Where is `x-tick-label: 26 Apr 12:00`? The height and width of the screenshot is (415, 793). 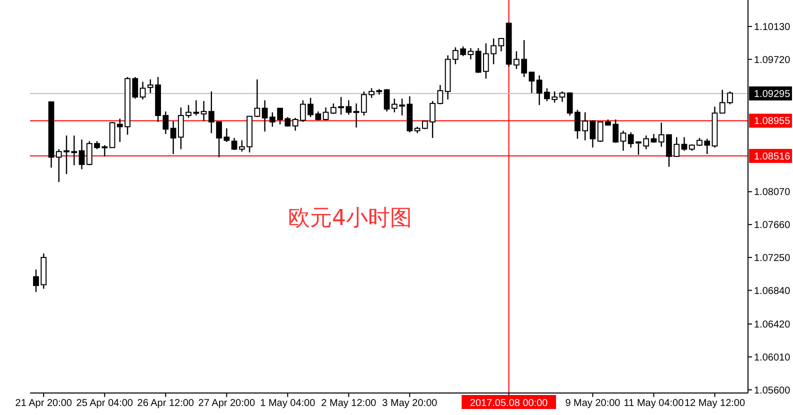
x-tick-label: 26 Apr 12:00 is located at coordinates (165, 403).